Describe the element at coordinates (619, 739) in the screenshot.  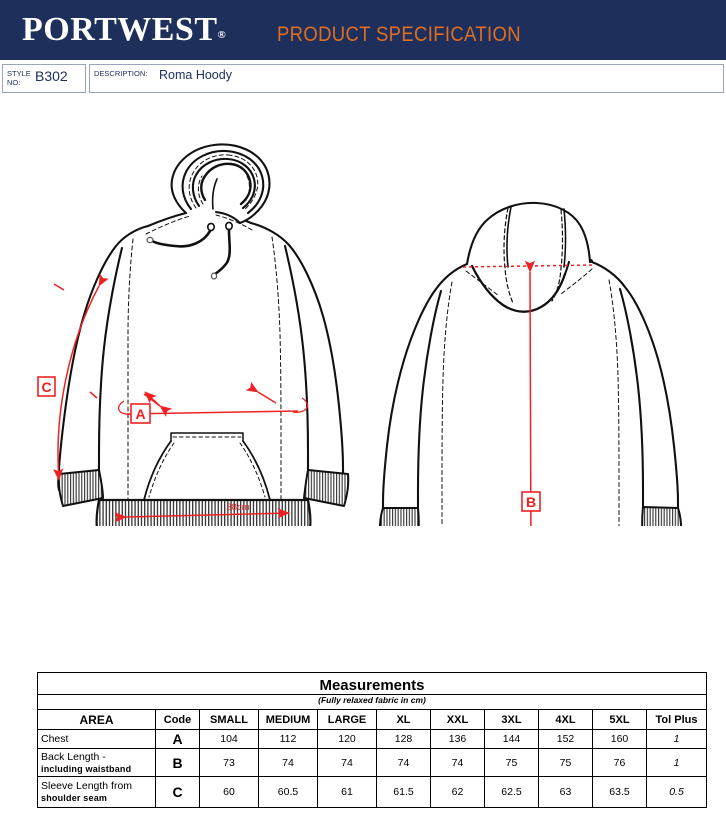
I see `cell-chest-5xl: 160` at that location.